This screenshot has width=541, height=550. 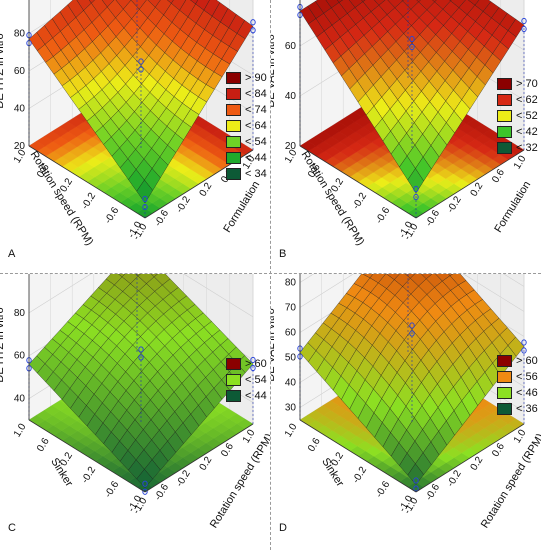 I want to click on legend-entry: < 62, so click(x=519, y=99).